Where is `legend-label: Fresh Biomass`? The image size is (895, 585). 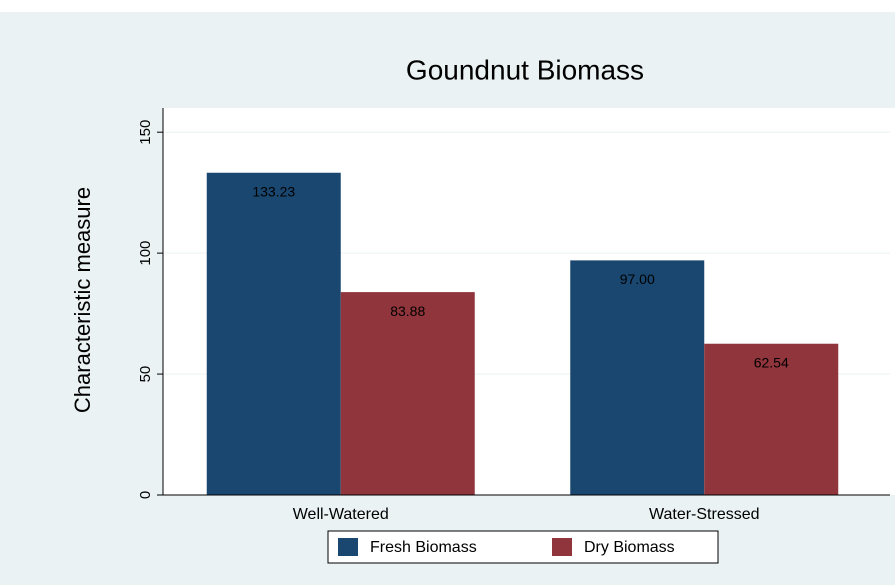 legend-label: Fresh Biomass is located at coordinates (423, 547).